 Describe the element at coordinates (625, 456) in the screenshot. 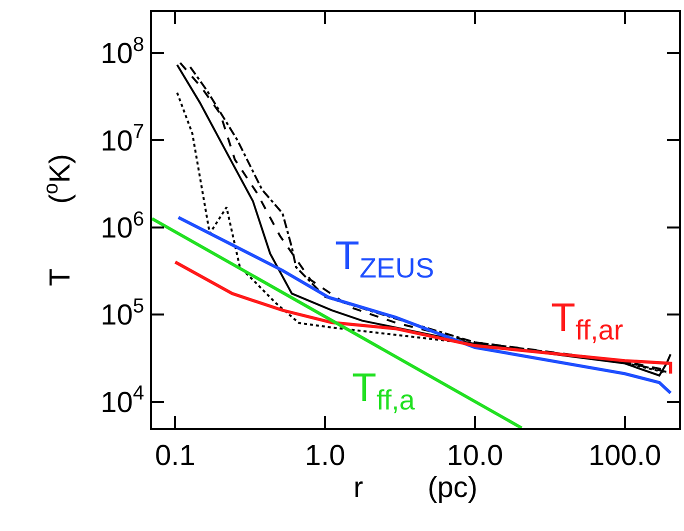

I see `x-tick-label: 100.0` at that location.